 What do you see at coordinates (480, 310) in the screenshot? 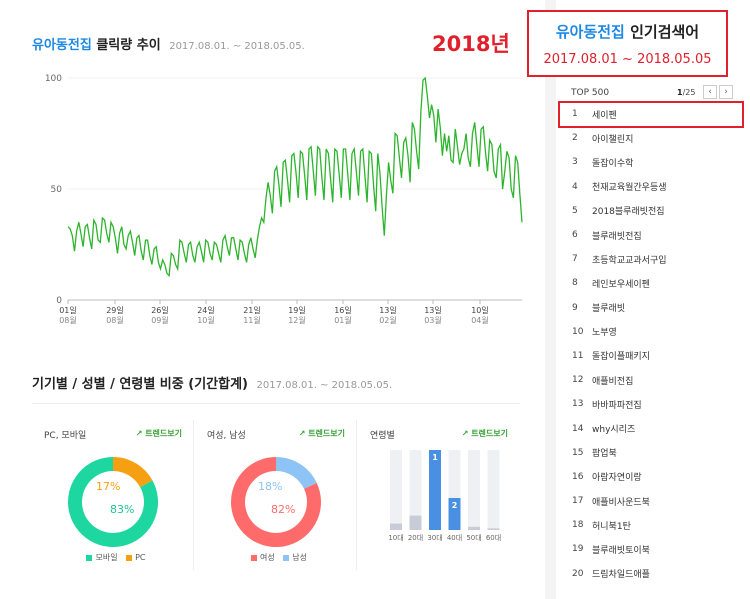
I see `x-tick-day: 10일` at bounding box center [480, 310].